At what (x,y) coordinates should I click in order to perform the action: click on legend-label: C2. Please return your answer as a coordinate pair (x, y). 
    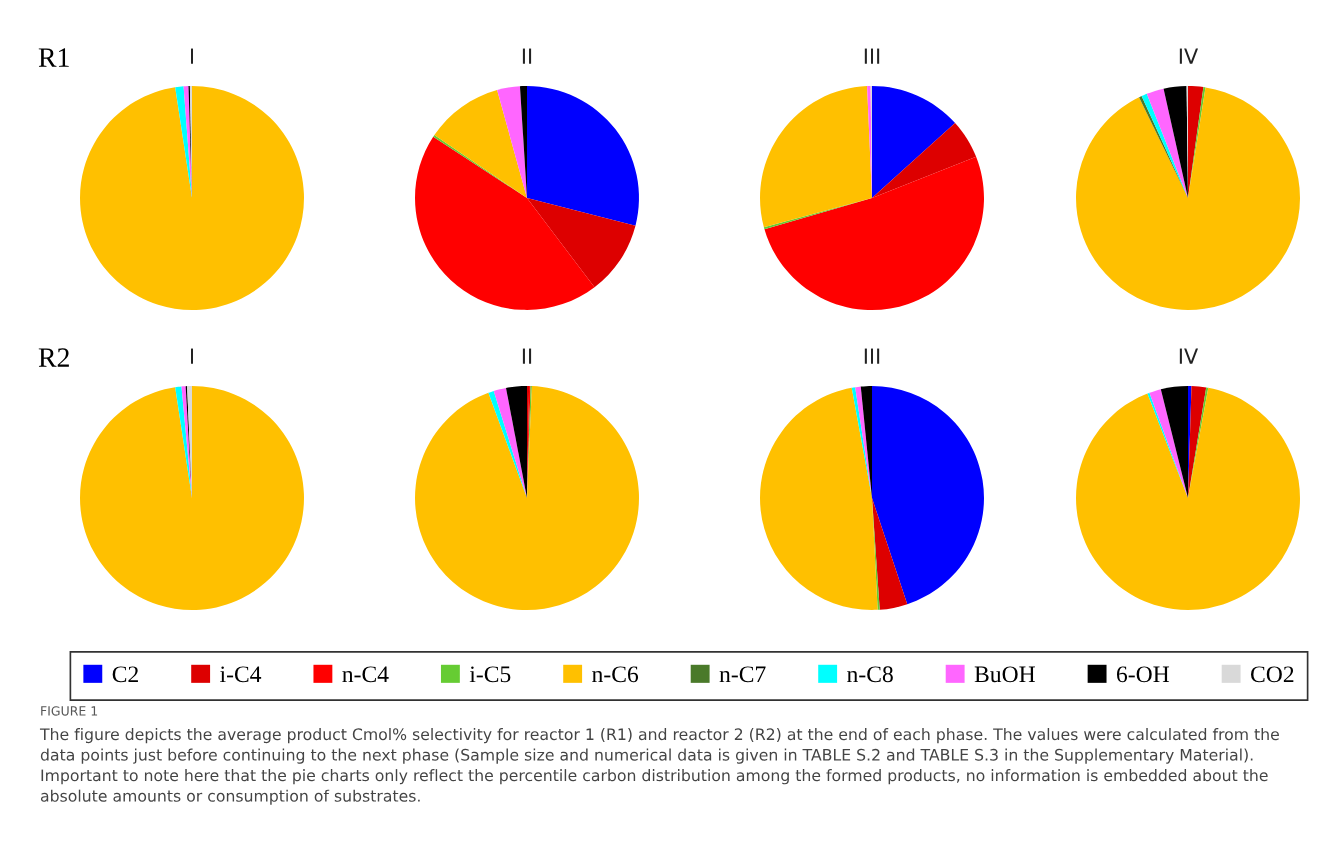
    Looking at the image, I should click on (125, 674).